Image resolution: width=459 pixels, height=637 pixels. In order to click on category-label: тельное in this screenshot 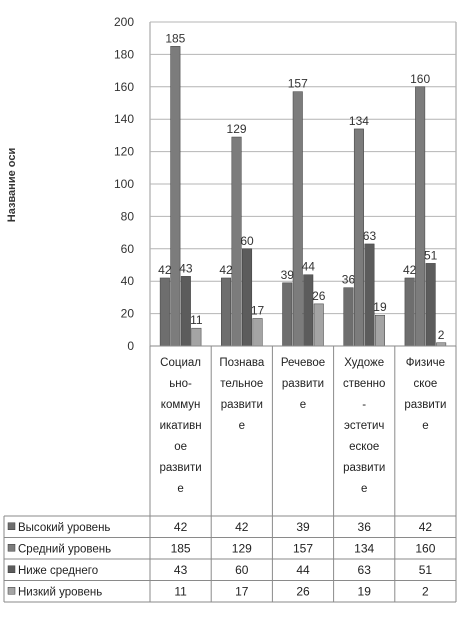, I will do `click(241, 384)`.